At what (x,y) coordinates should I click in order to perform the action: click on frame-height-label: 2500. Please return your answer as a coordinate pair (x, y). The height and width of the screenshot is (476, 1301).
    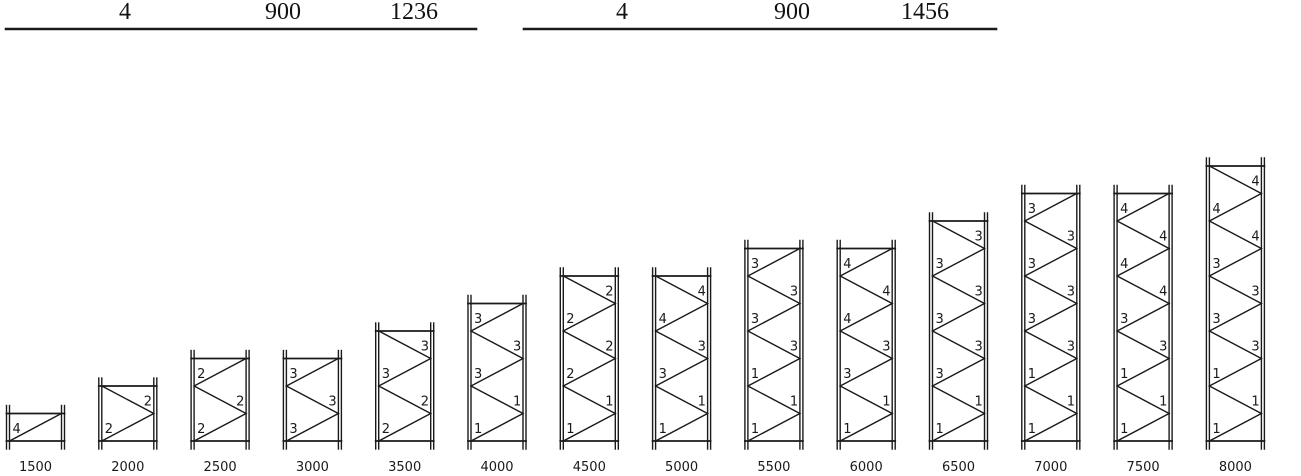
    Looking at the image, I should click on (220, 467).